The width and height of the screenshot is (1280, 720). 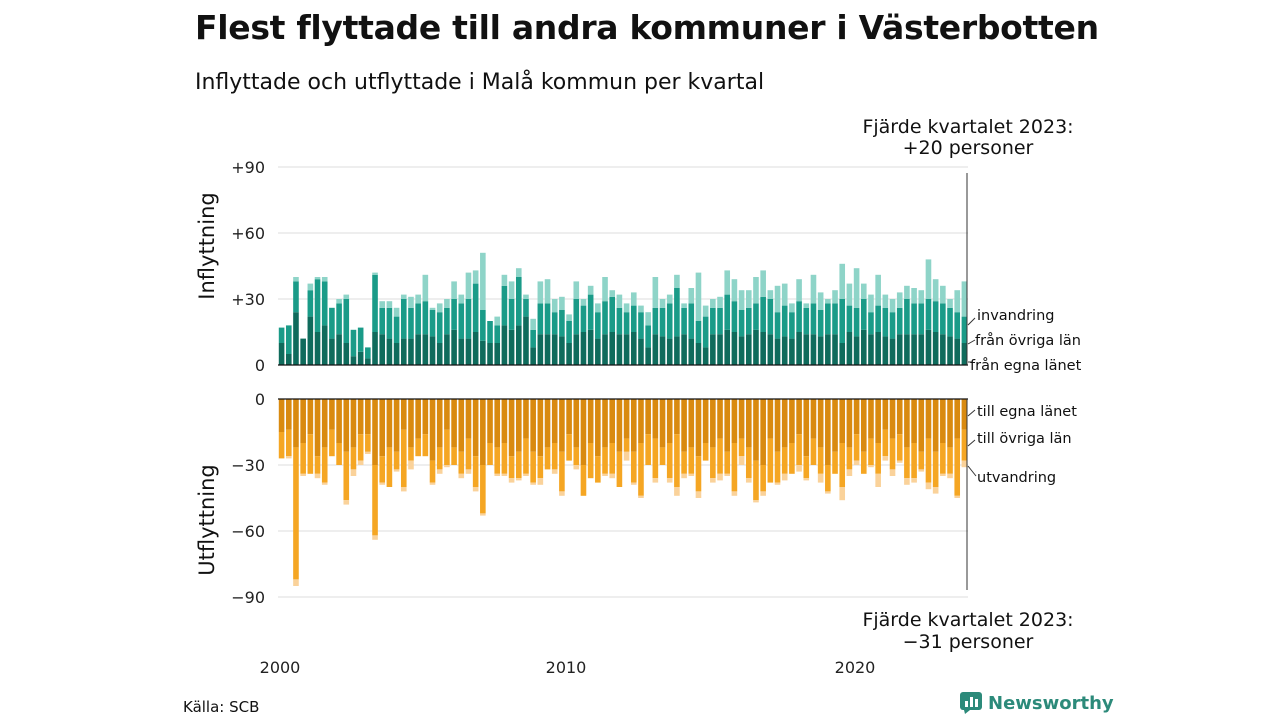 What do you see at coordinates (248, 531) in the screenshot?
I see `ytick-label: −60` at bounding box center [248, 531].